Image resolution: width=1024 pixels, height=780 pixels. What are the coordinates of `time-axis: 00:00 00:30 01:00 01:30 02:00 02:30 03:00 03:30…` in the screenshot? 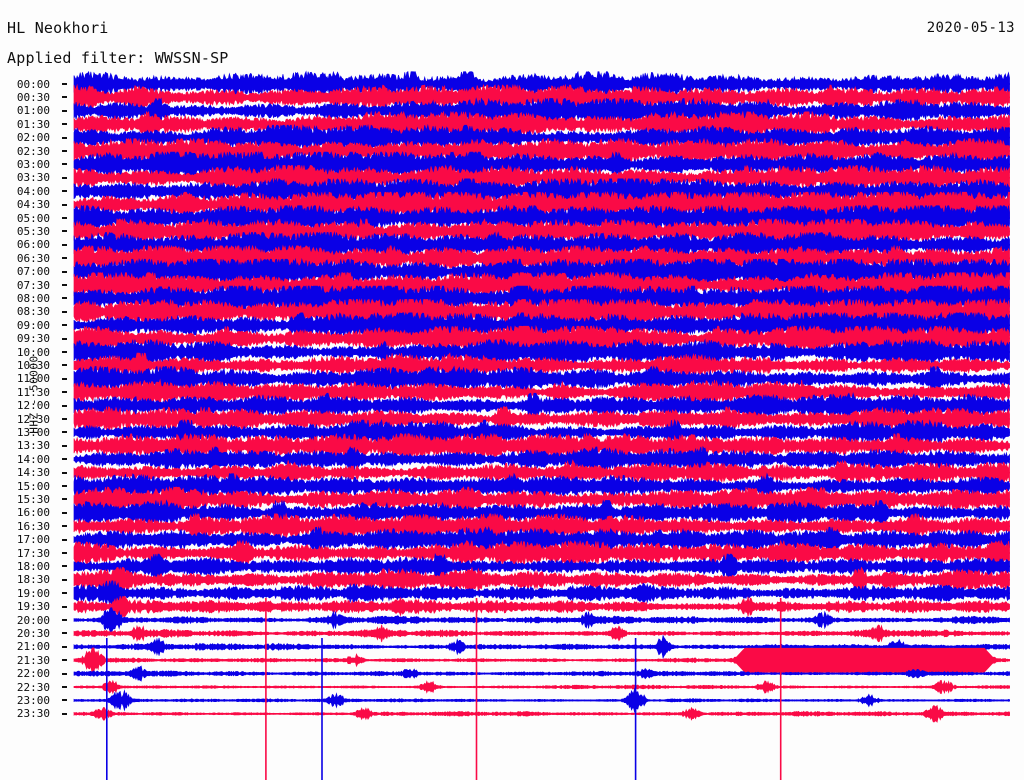 It's located at (36, 390).